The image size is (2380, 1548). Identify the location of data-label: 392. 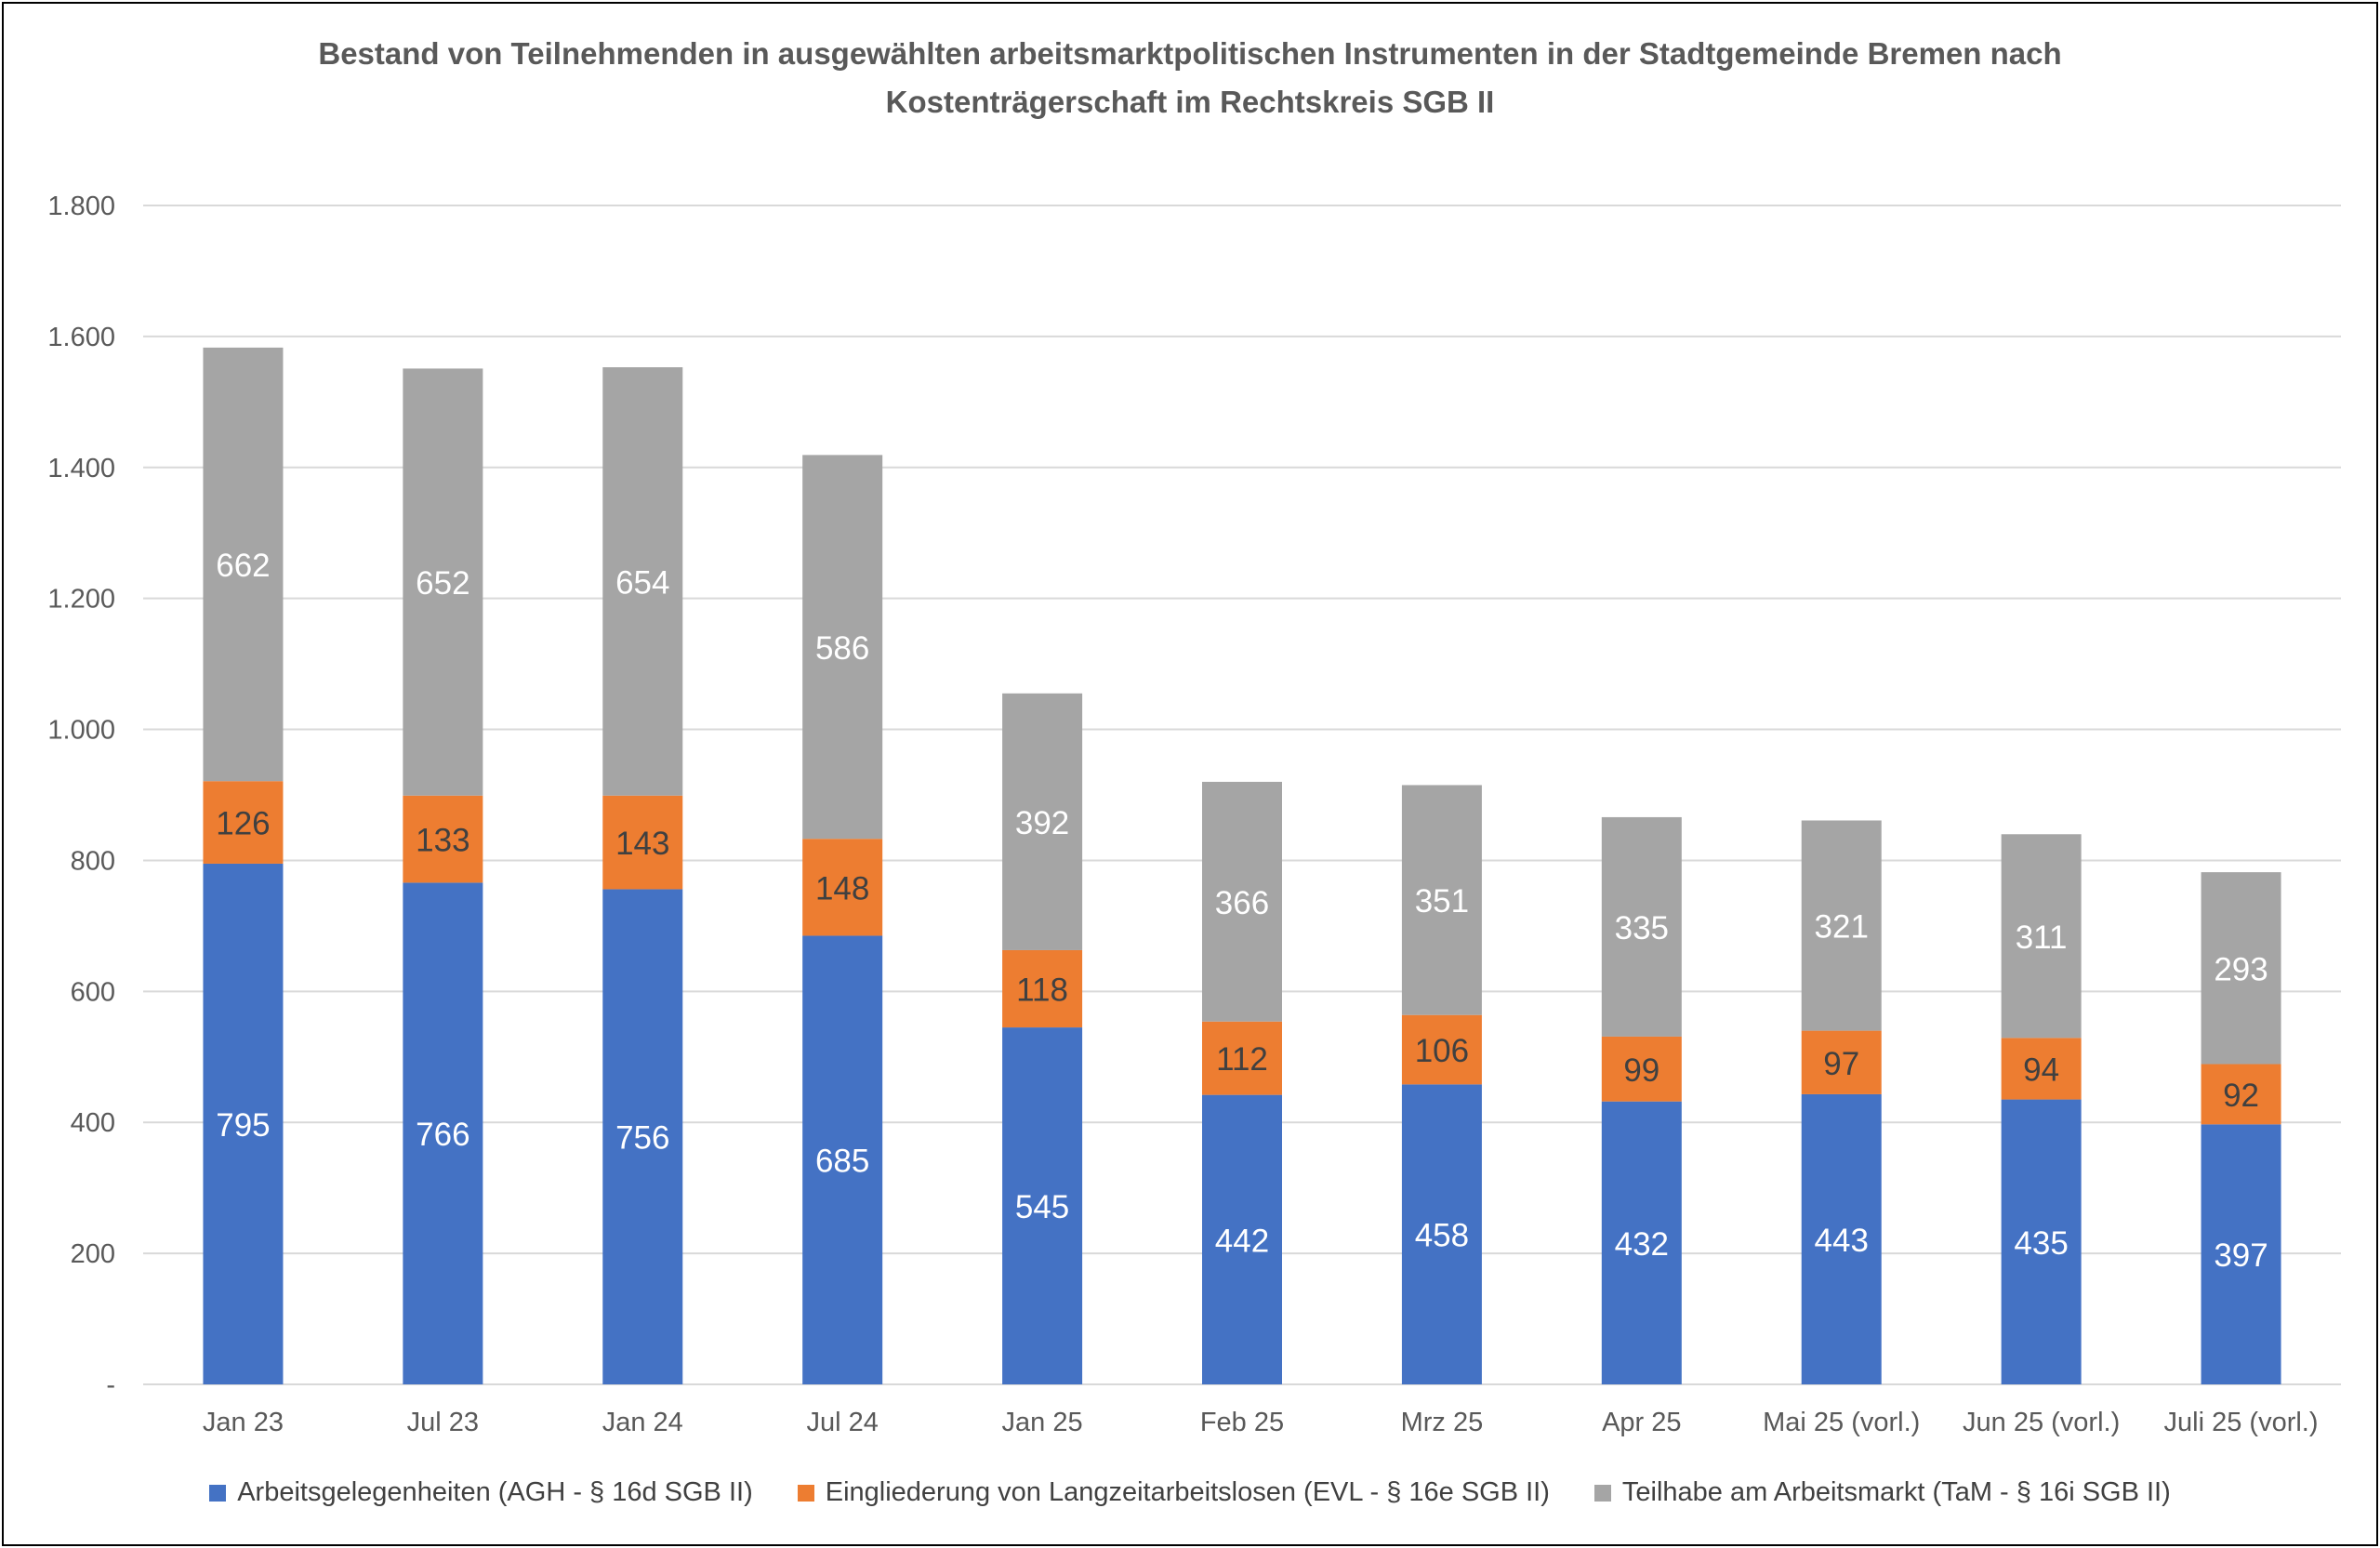
(1042, 823).